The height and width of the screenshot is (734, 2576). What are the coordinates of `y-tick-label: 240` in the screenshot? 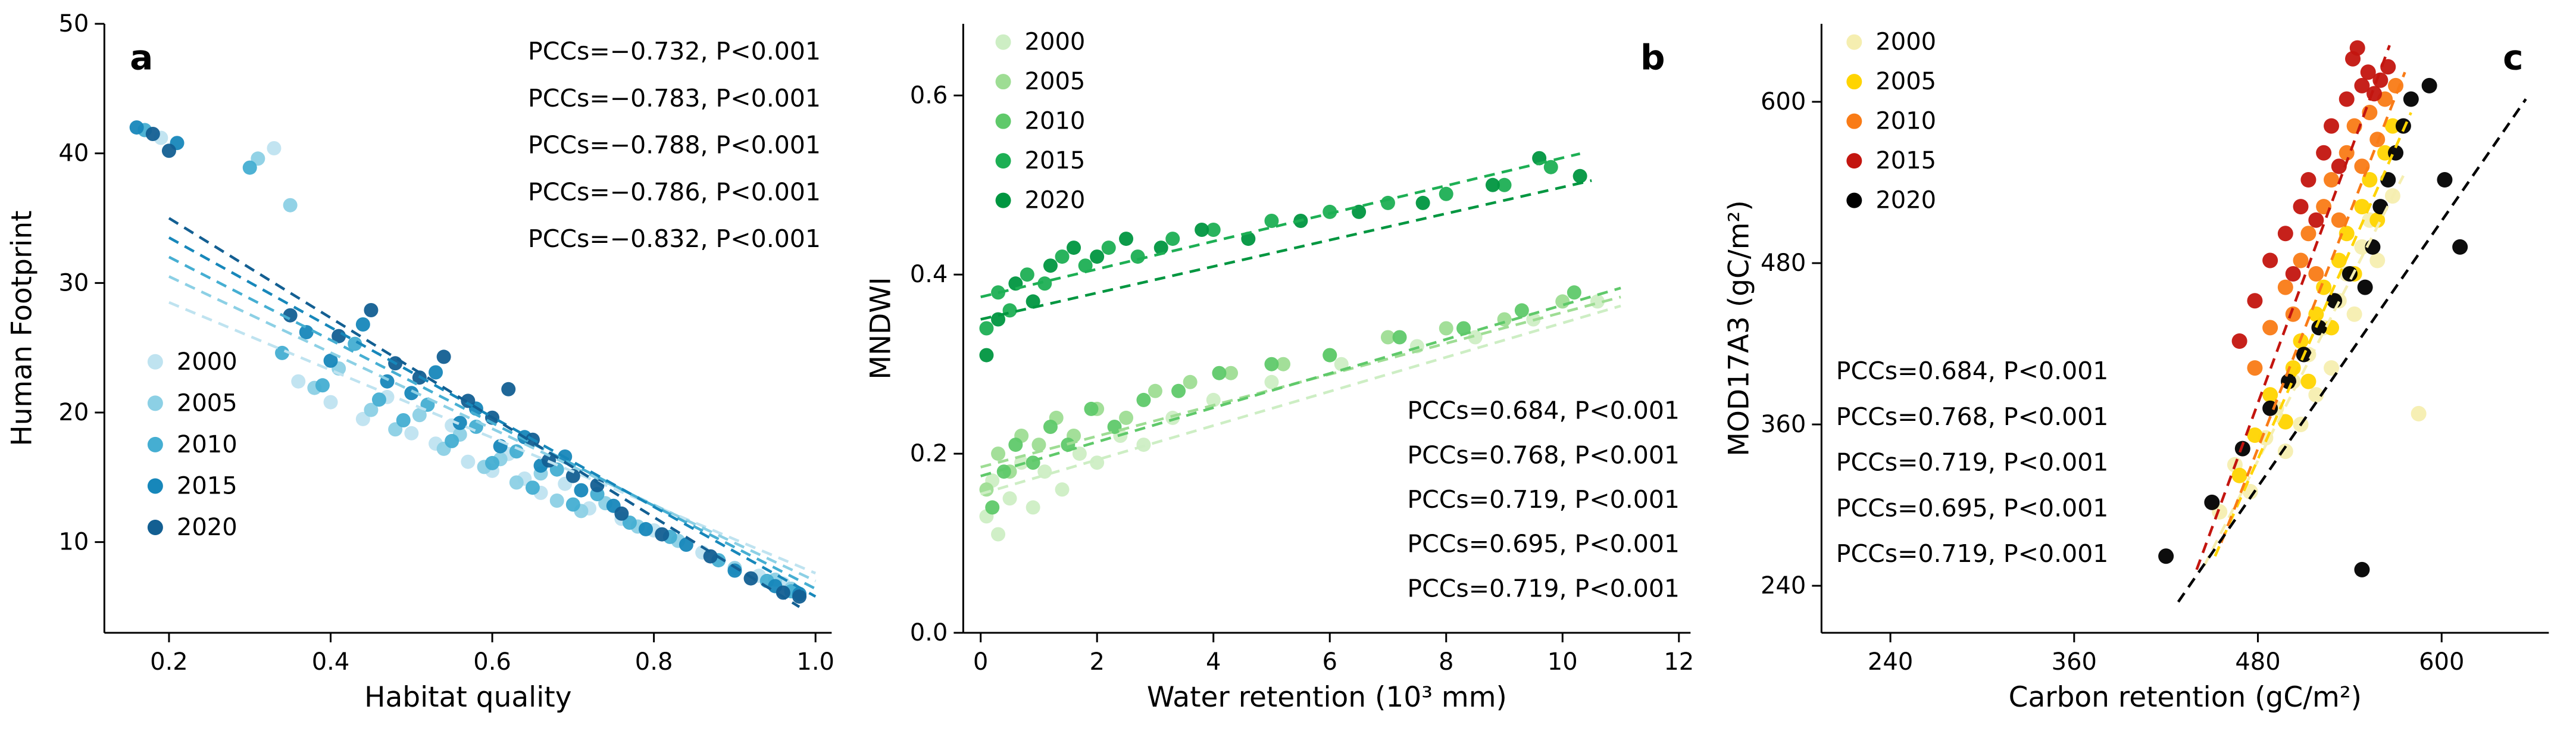 It's located at (1783, 585).